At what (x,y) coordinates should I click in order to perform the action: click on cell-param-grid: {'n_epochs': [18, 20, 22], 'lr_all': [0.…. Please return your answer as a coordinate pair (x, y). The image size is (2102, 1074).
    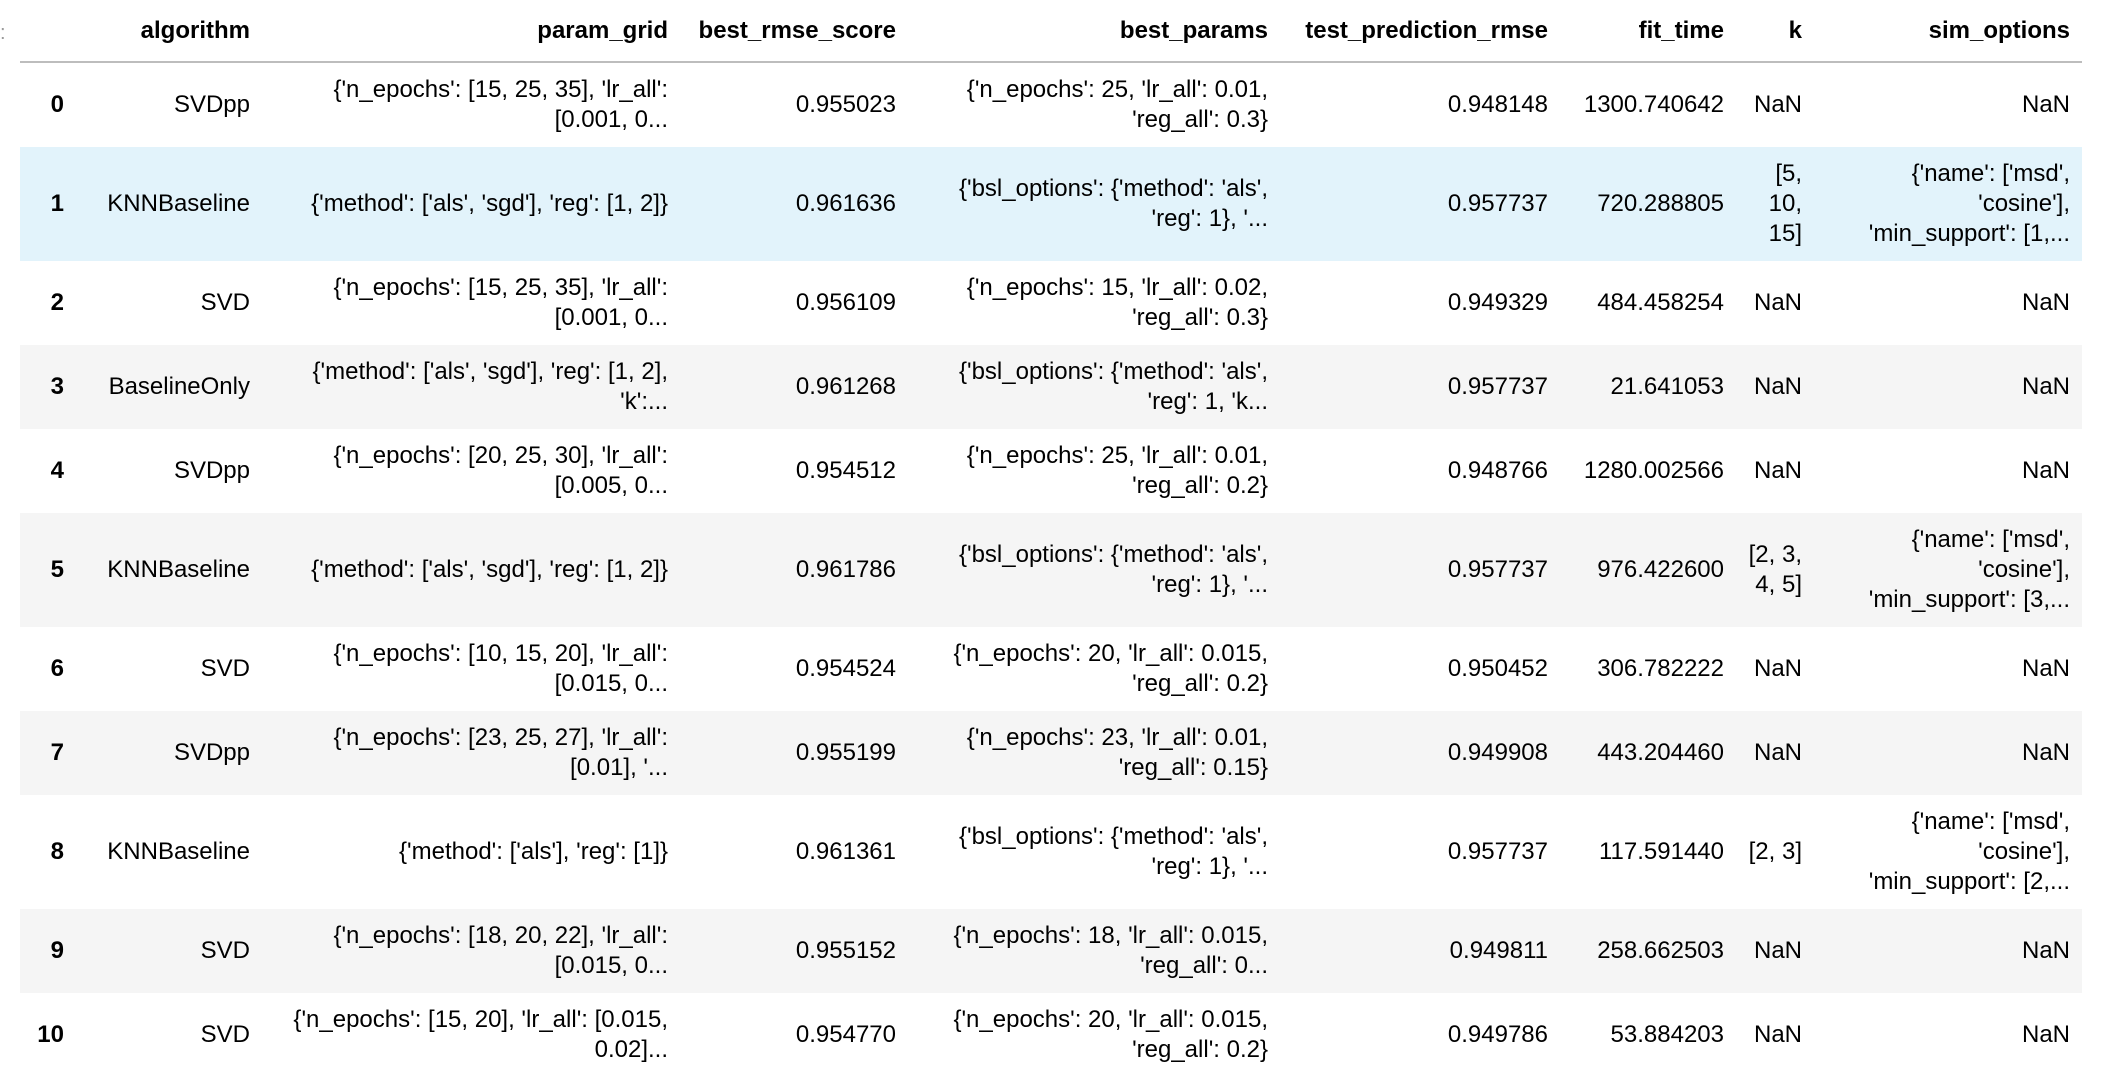
    Looking at the image, I should click on (500, 950).